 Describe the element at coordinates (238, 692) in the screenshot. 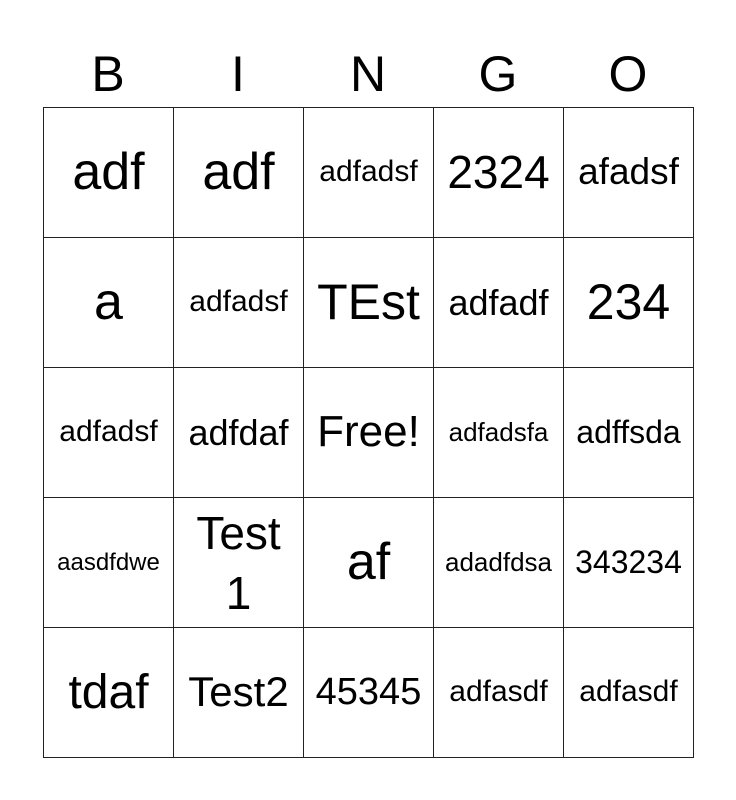

I see `bingo-cell: Test2` at that location.